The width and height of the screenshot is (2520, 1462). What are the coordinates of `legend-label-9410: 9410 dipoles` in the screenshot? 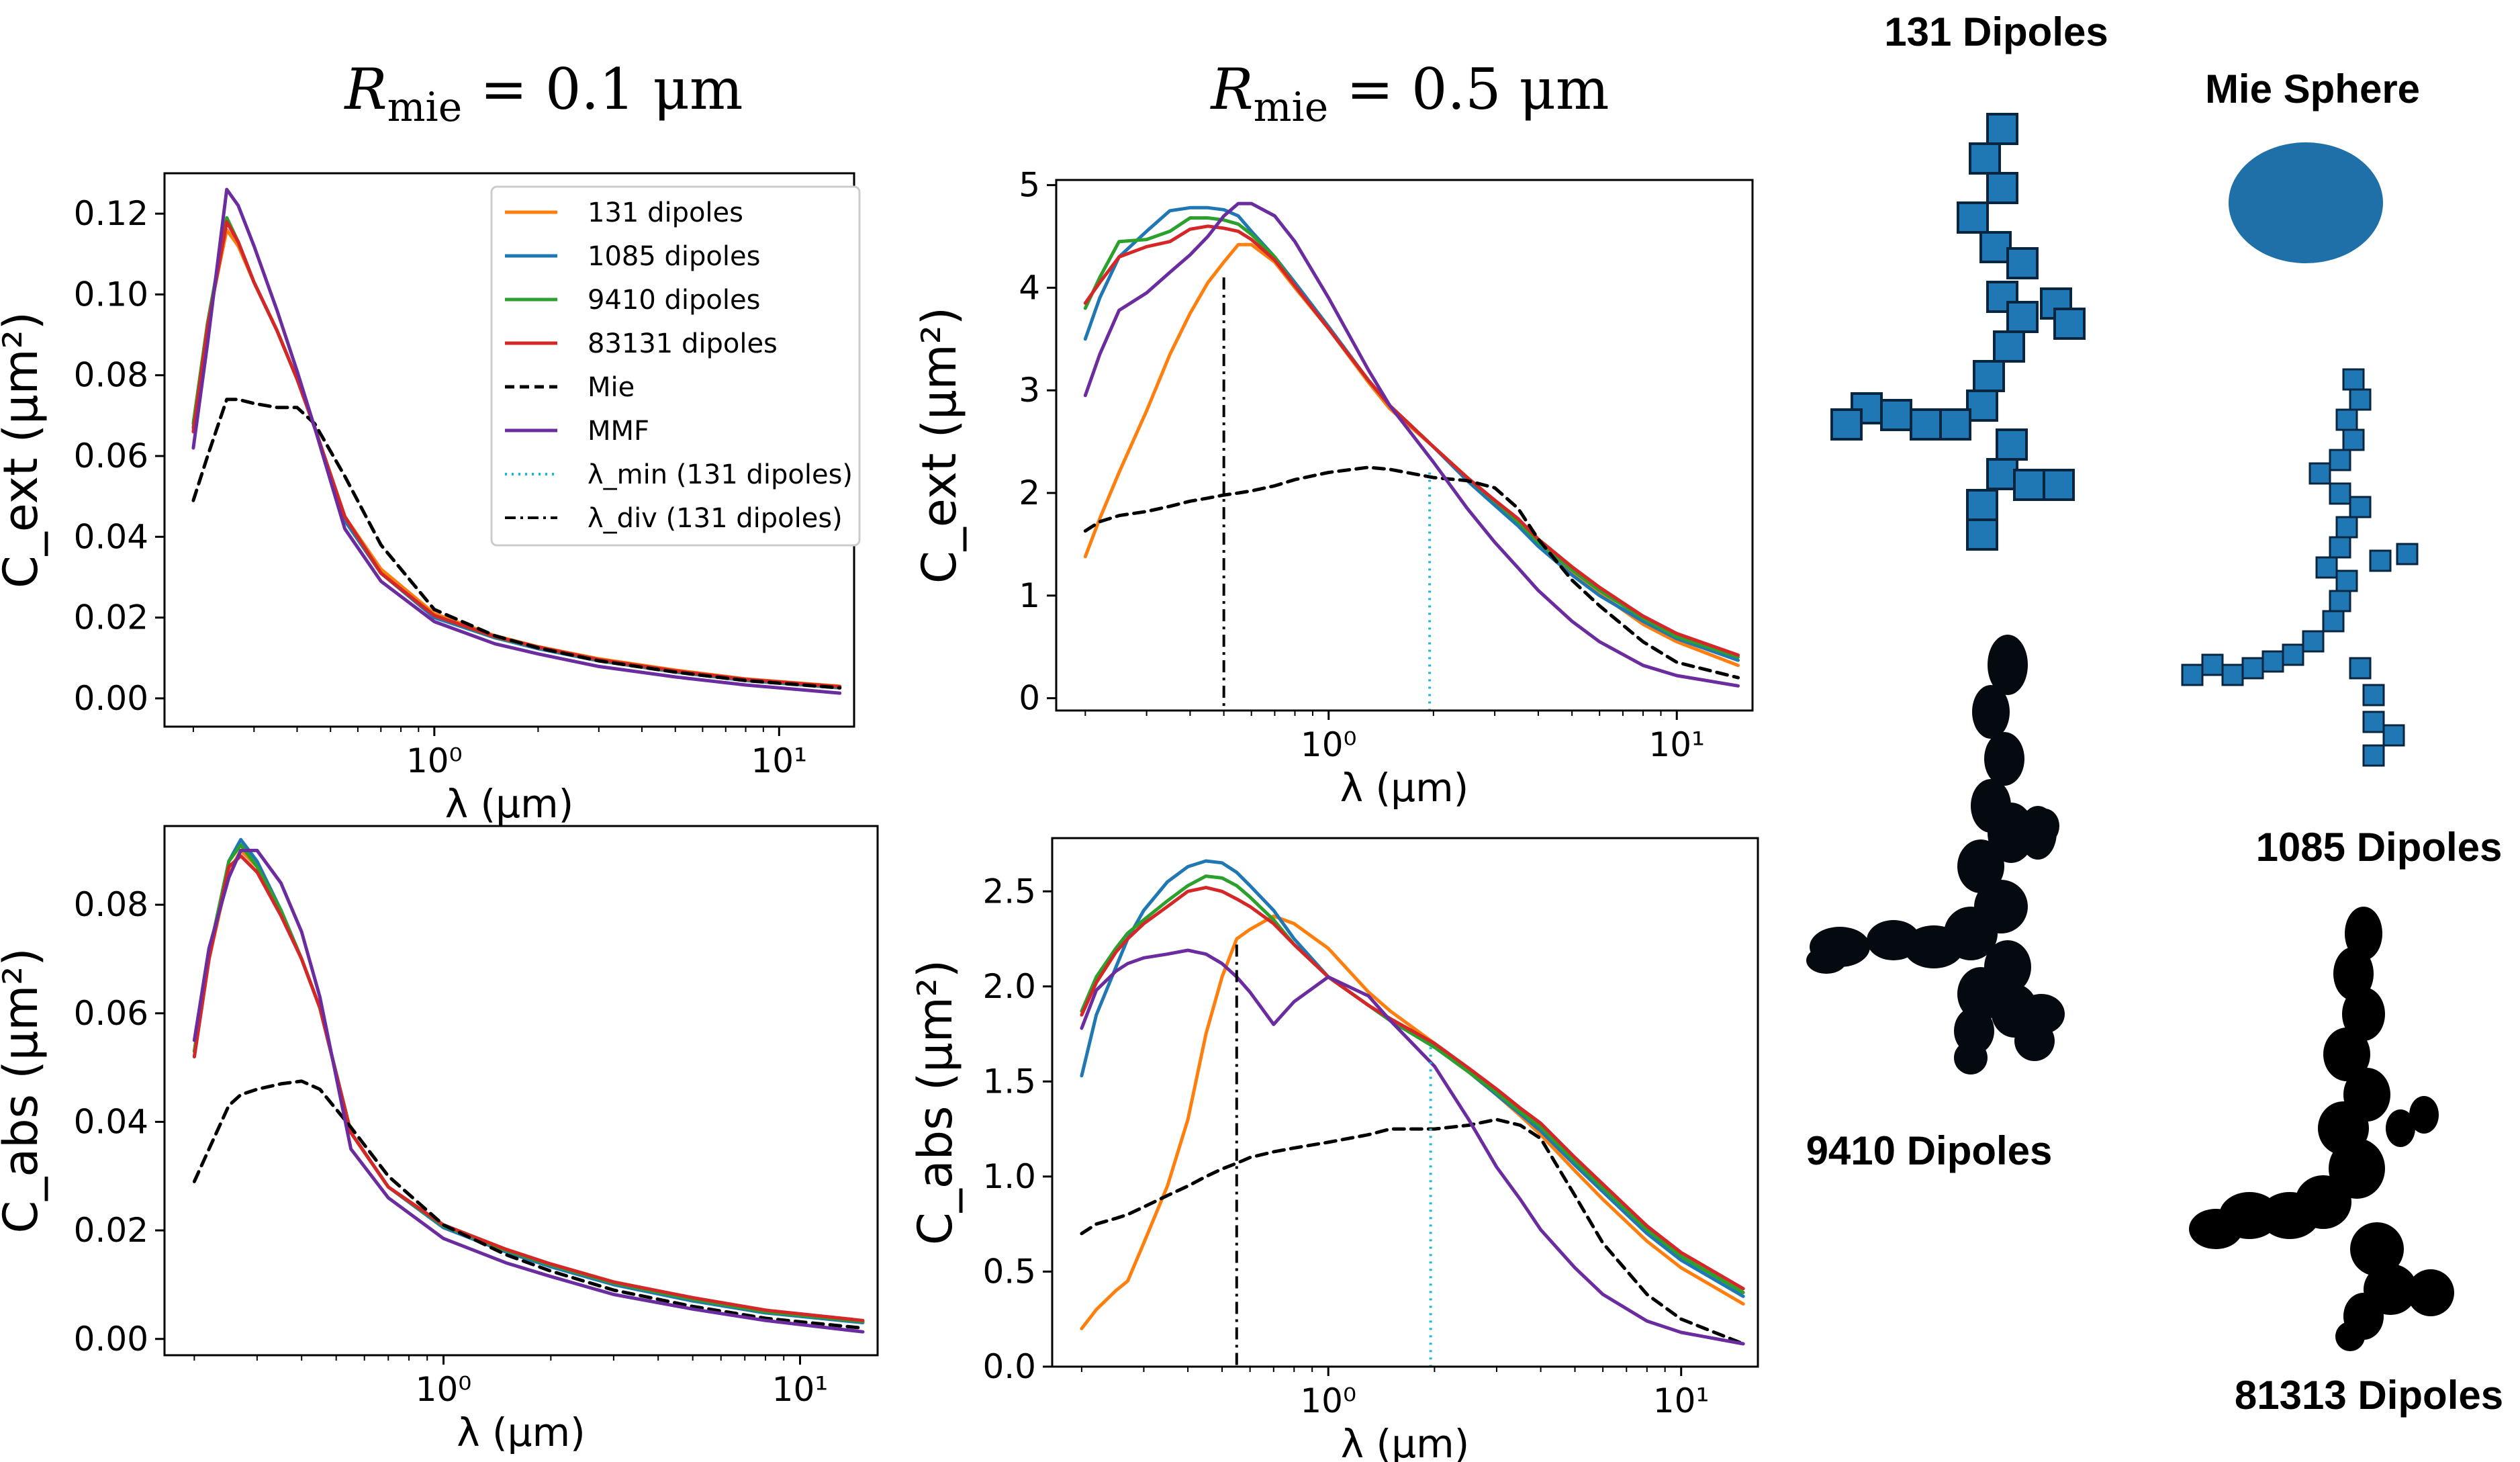 It's located at (674, 300).